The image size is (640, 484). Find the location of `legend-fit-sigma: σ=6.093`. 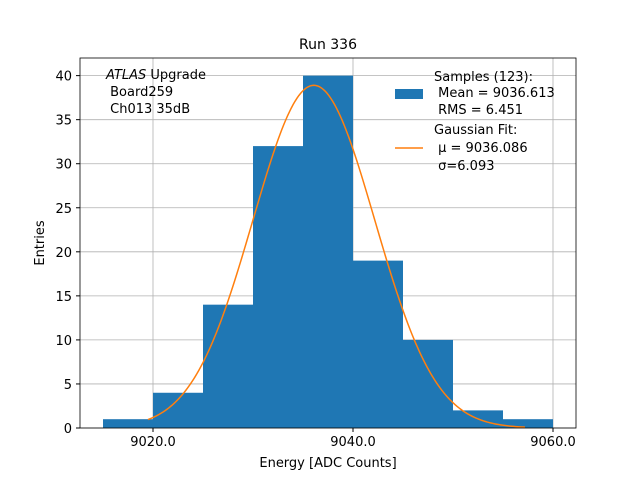

legend-fit-sigma: σ=6.093 is located at coordinates (464, 166).